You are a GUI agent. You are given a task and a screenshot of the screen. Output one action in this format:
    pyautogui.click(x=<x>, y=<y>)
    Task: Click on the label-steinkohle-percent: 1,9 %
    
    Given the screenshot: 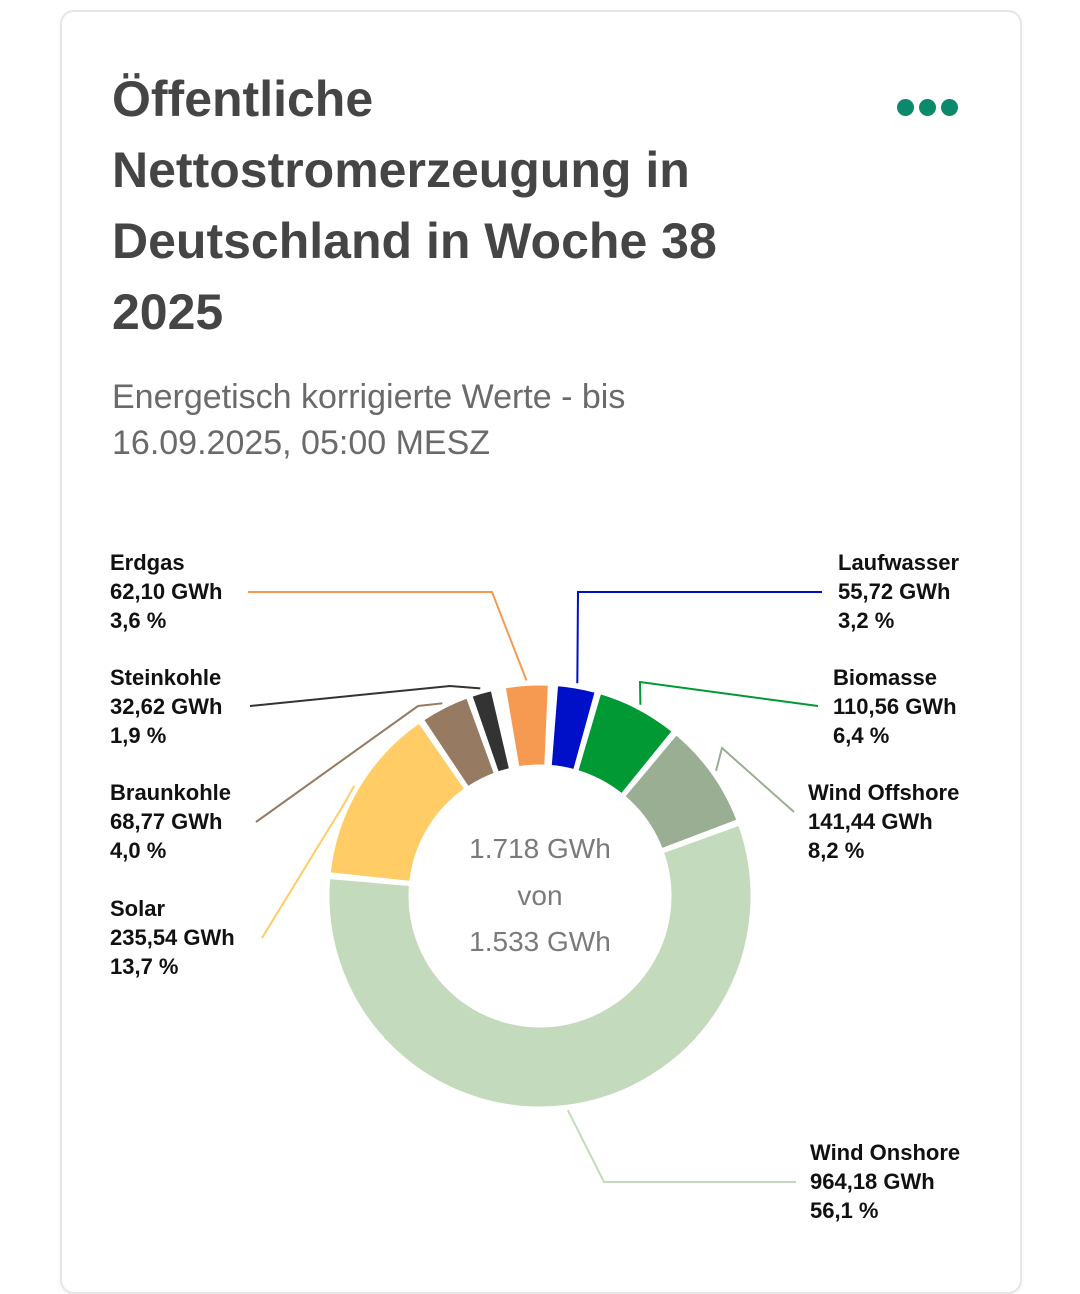 What is the action you would take?
    pyautogui.click(x=138, y=735)
    